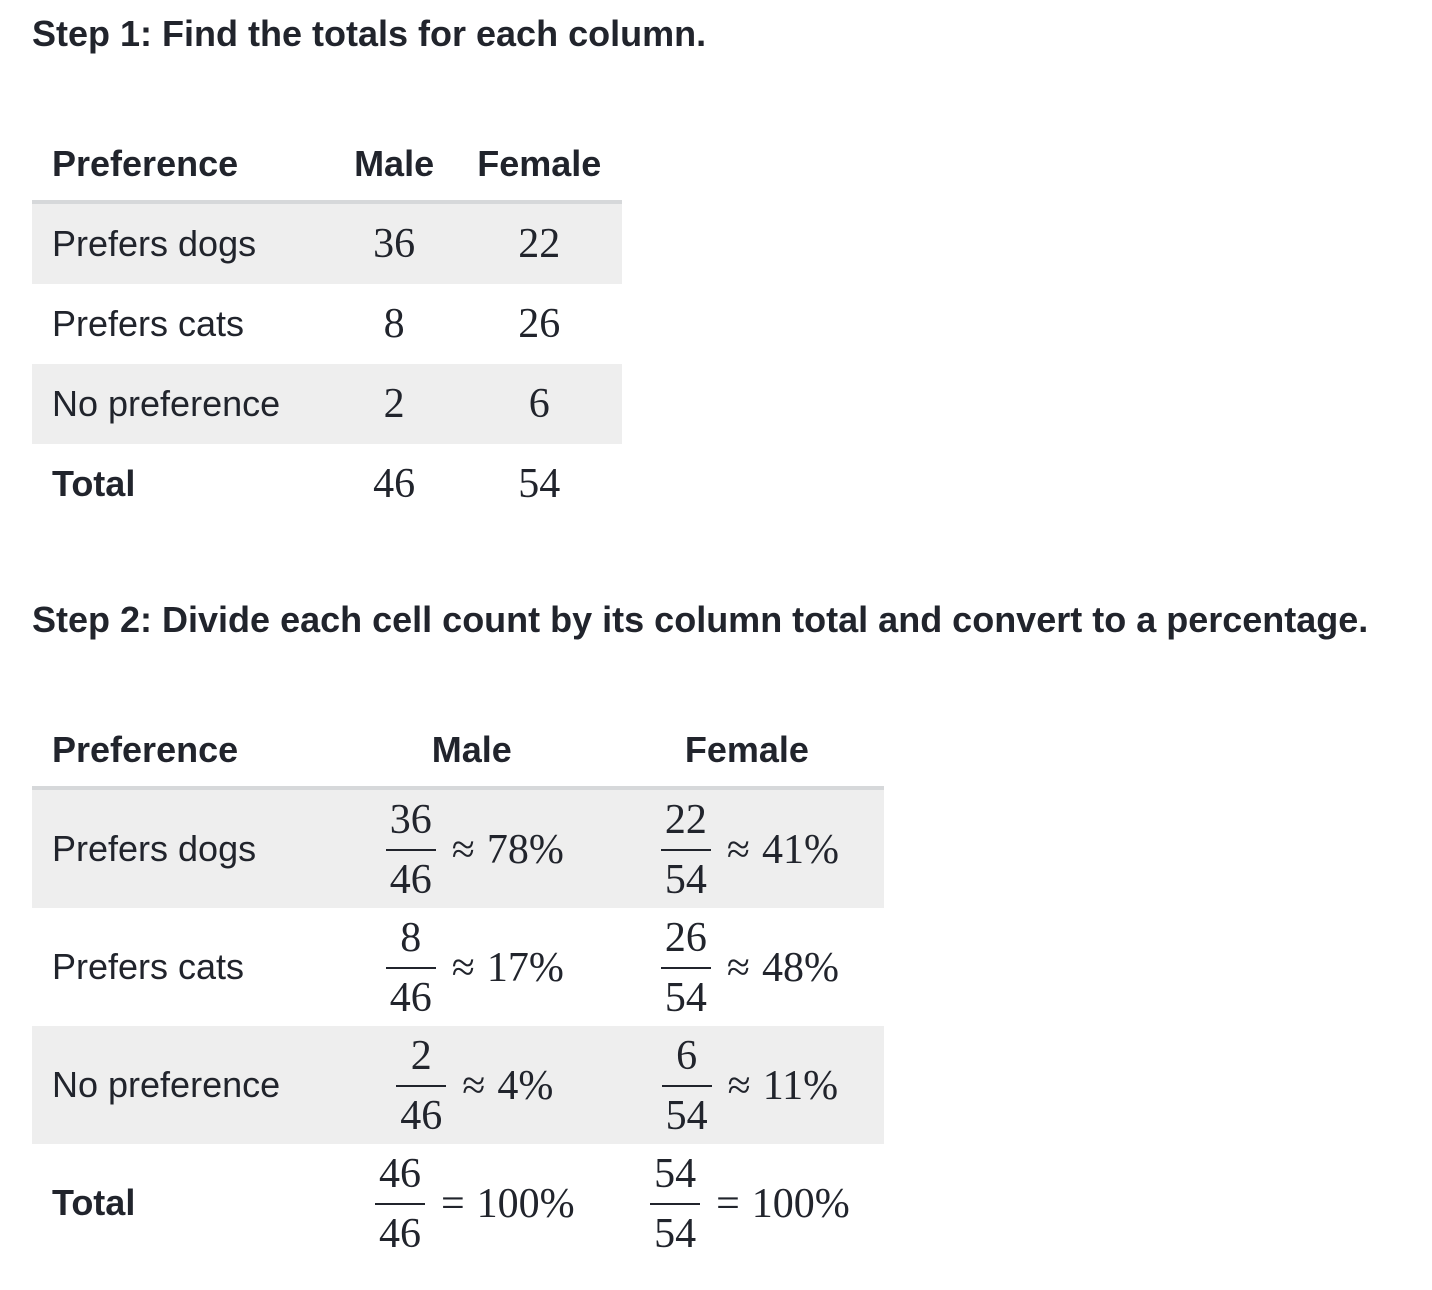  I want to click on female-percentage-cell: 22 54 ≈41%, so click(746, 848).